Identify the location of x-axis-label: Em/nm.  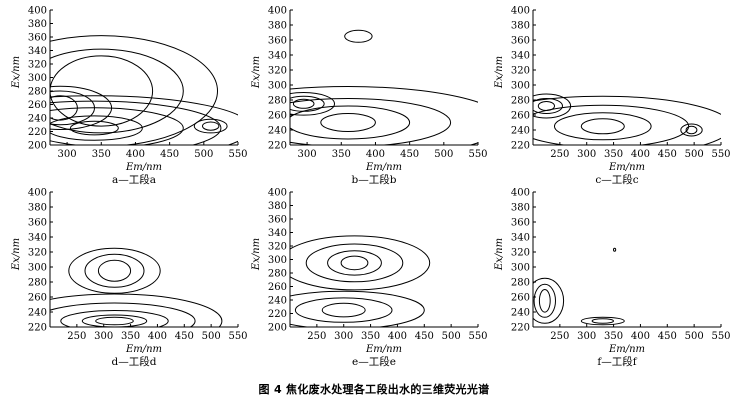
(626, 349).